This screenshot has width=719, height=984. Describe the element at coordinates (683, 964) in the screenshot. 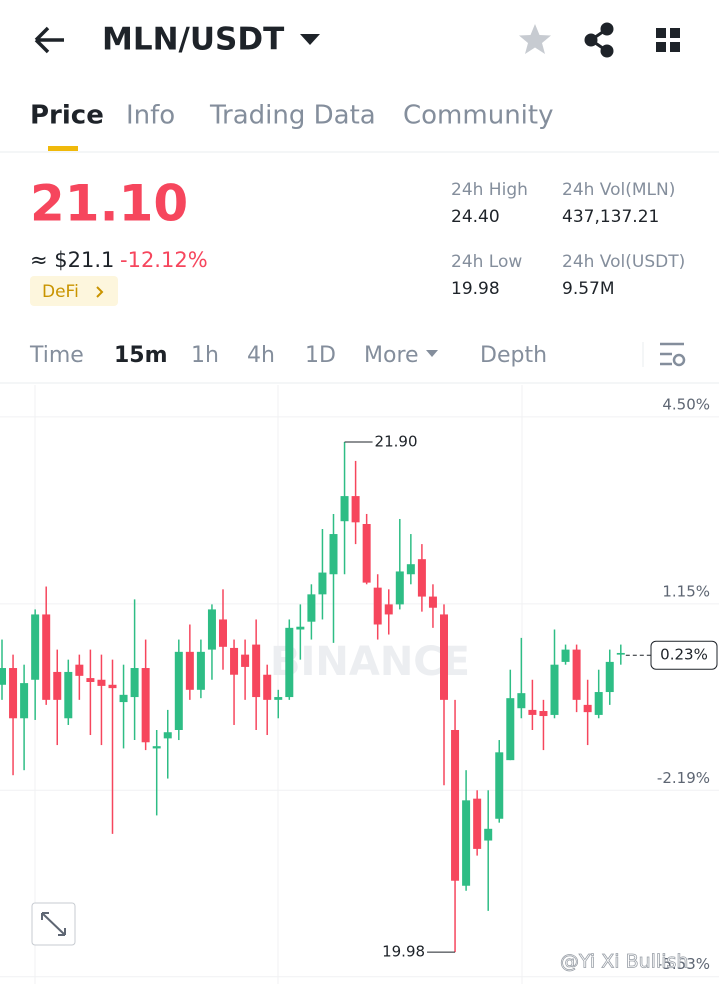

I see `y-tick-label: -5.53%` at that location.